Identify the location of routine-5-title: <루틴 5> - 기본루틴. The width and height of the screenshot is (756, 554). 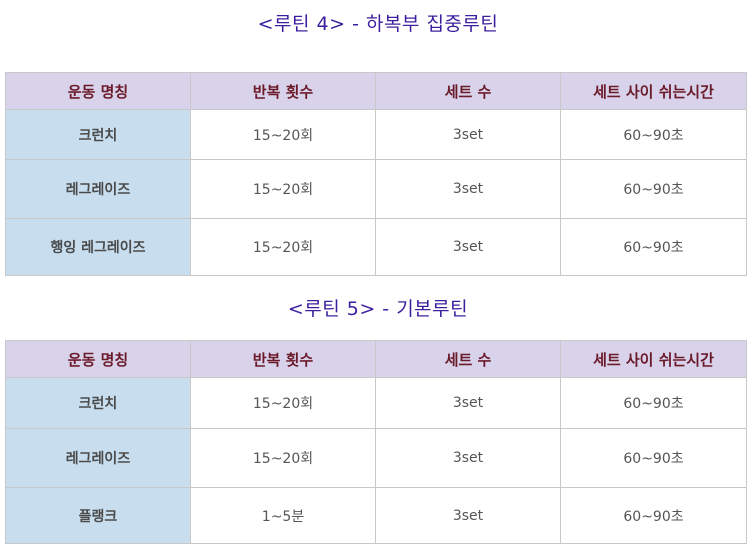
(378, 309).